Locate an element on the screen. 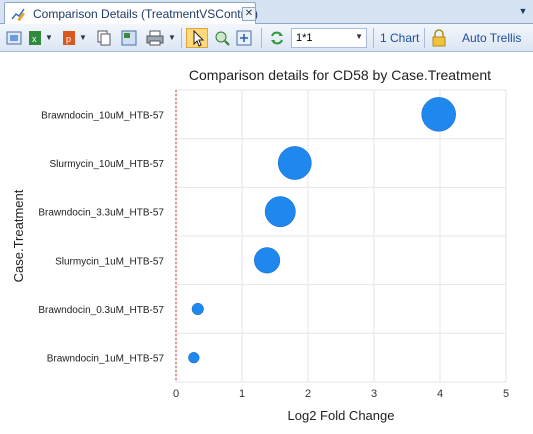 This screenshot has width=533, height=434. chart-pencil-icon is located at coordinates (19, 14).